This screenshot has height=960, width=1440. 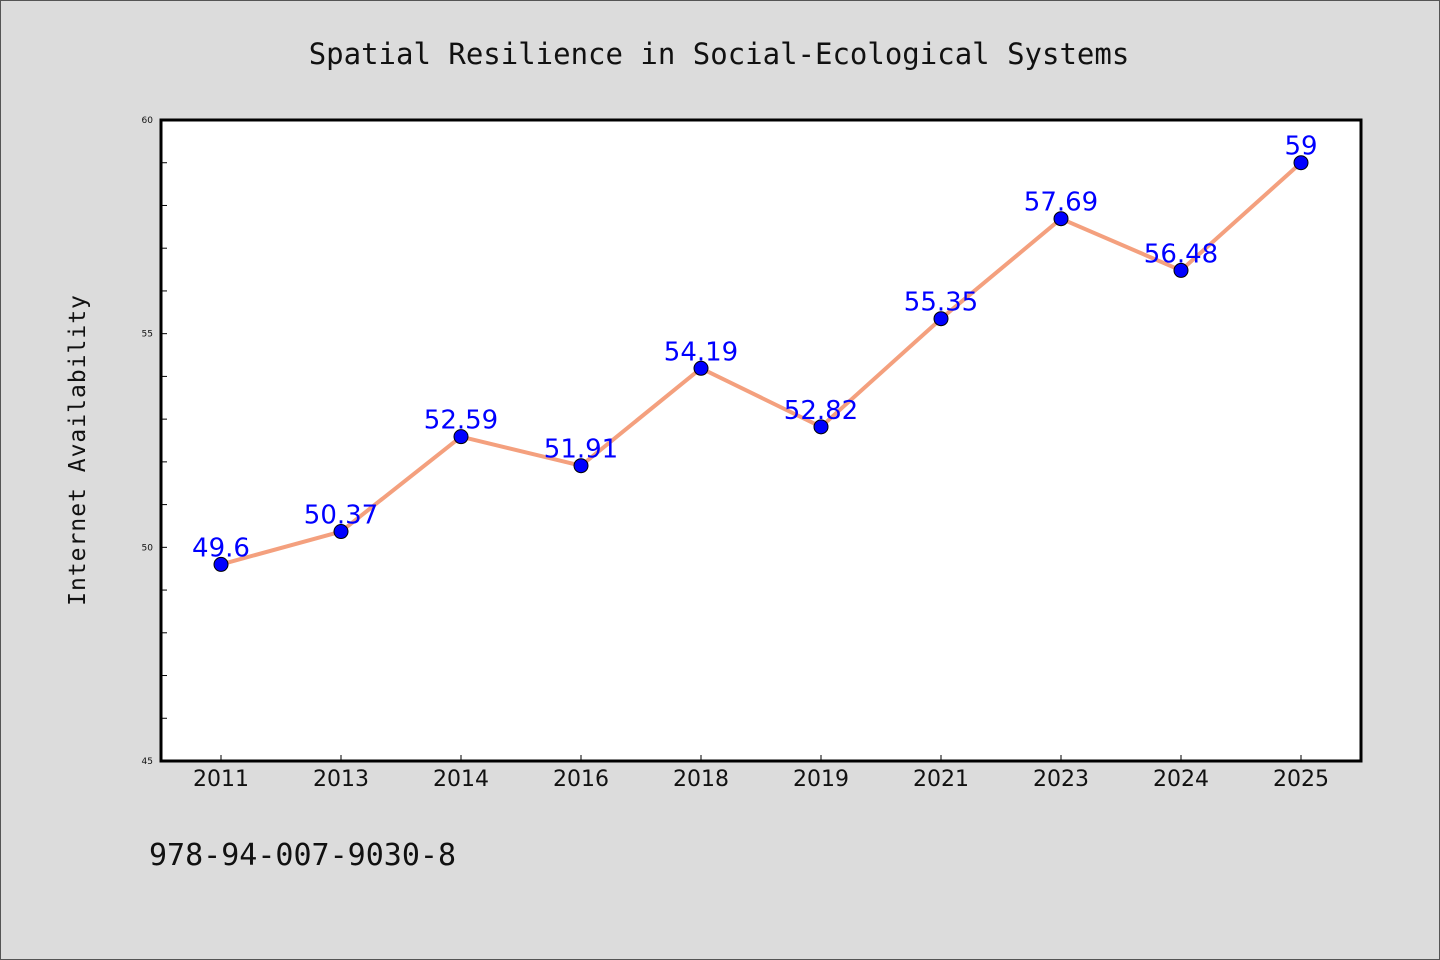 I want to click on data-label: 51.91, so click(x=581, y=450).